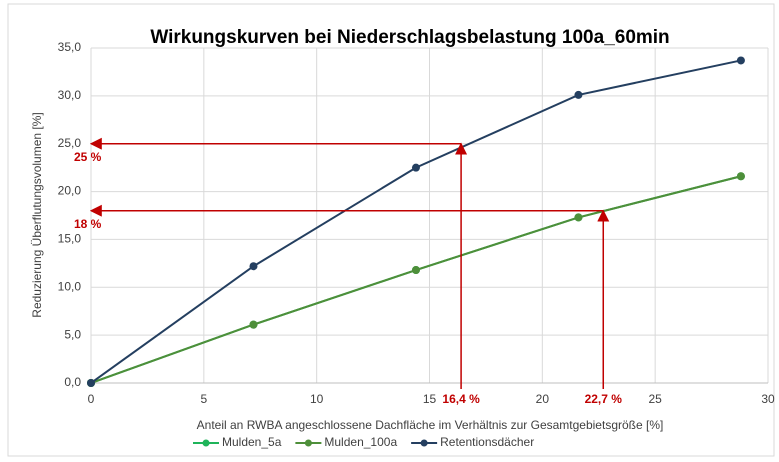 The width and height of the screenshot is (779, 462). I want to click on y-axis-label: Reduzierung Überflutungsvolumen [%], so click(37, 214).